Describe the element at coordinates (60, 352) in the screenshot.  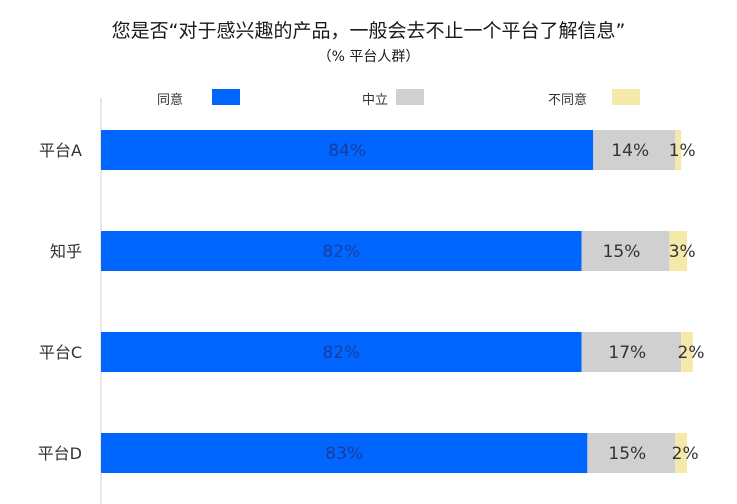
I see `category-label: 平台C` at that location.